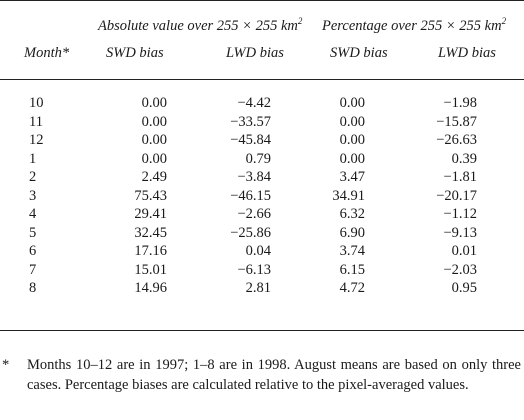 The height and width of the screenshot is (420, 524). What do you see at coordinates (262, 0) in the screenshot?
I see `top-rule` at bounding box center [262, 0].